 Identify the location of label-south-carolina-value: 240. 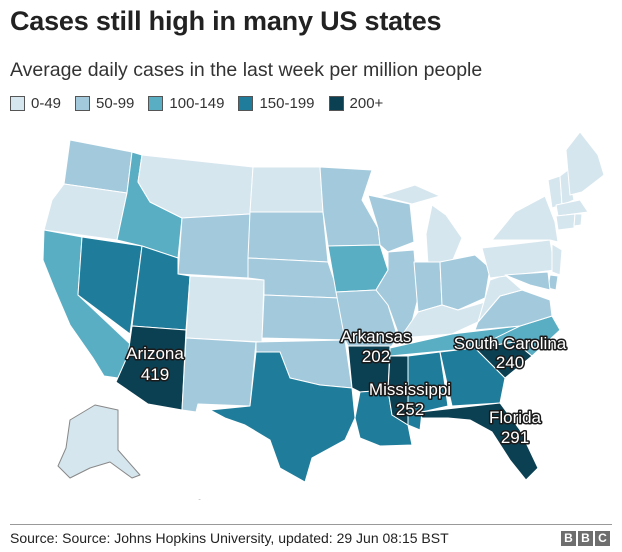
(510, 362).